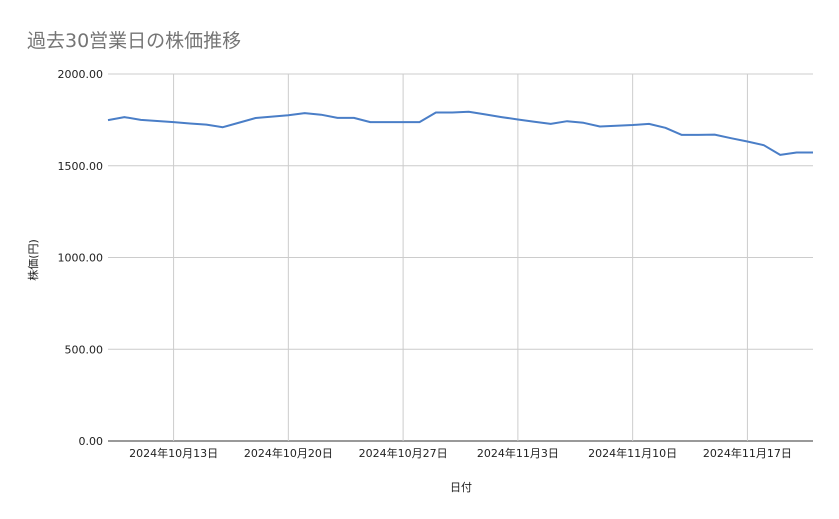  I want to click on y-tick-label: 1500.00, so click(81, 166).